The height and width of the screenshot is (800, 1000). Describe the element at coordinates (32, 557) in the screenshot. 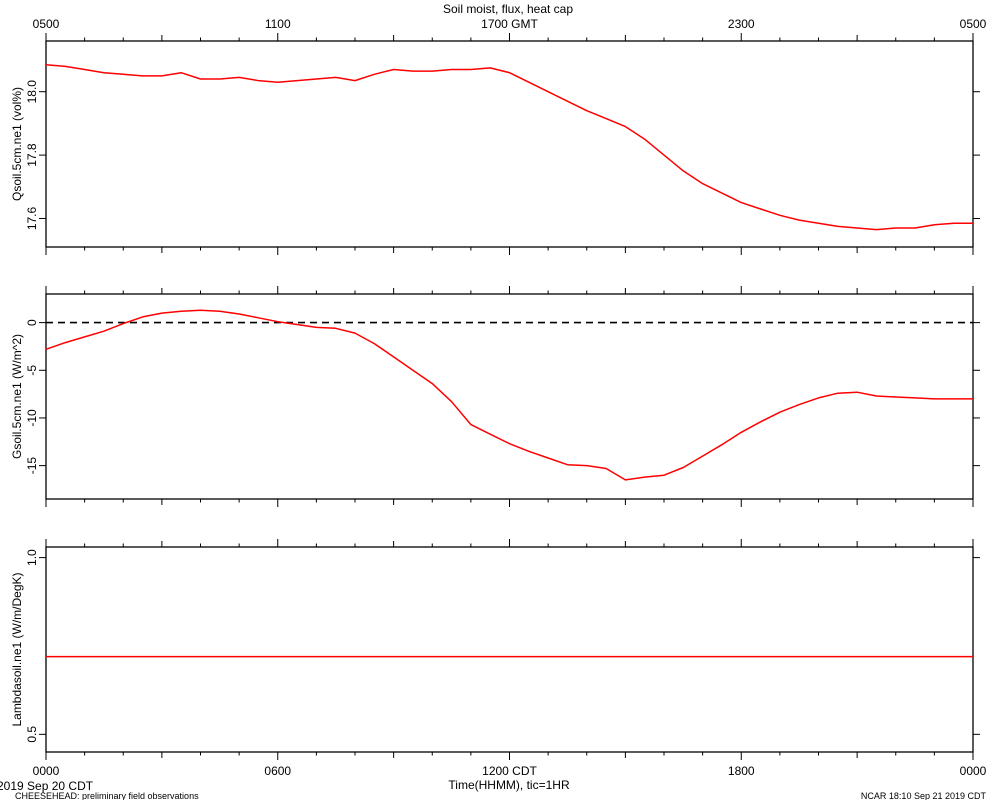

I see `y-tick-label: 1.0` at that location.